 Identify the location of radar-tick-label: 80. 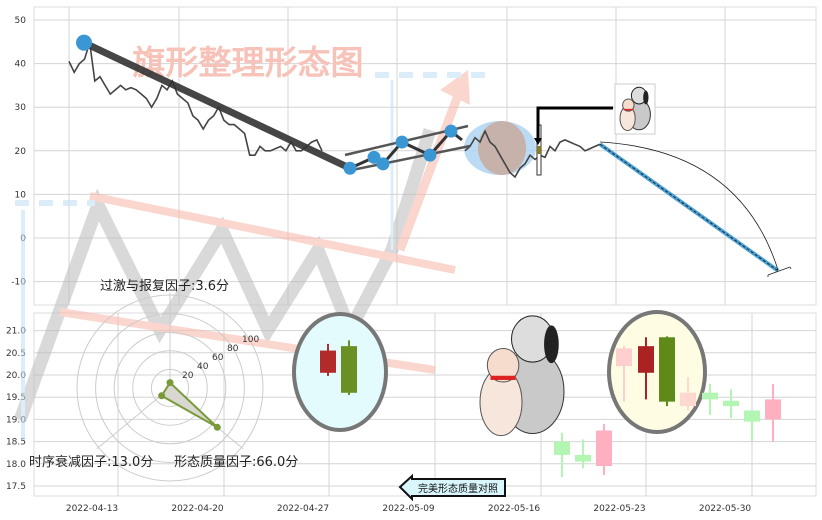
(233, 349).